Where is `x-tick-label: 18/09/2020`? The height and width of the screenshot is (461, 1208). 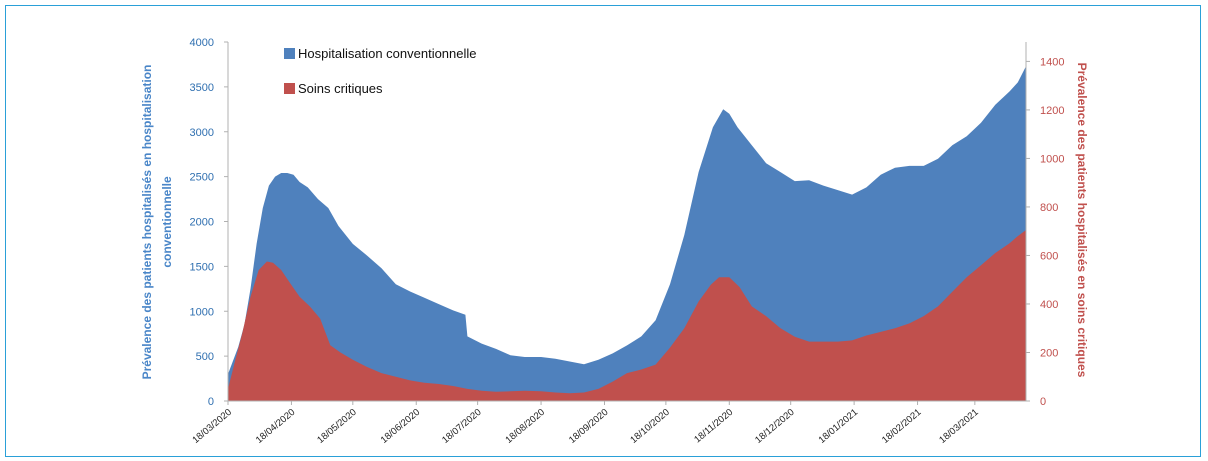 x-tick-label: 18/09/2020 is located at coordinates (588, 426).